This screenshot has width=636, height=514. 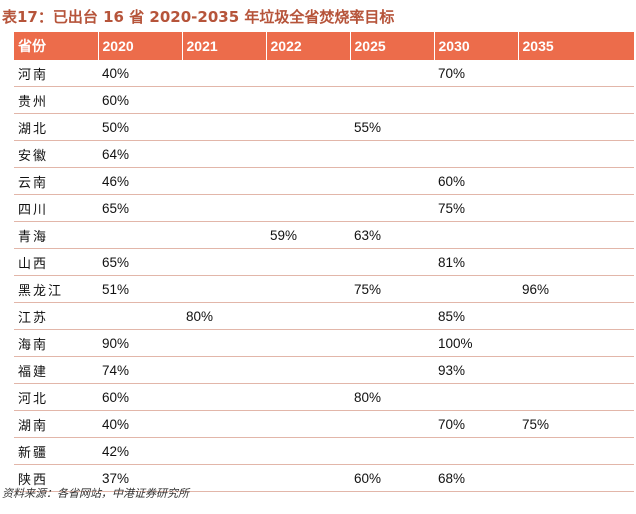 What do you see at coordinates (56, 478) in the screenshot?
I see `province-cell: 陕西` at bounding box center [56, 478].